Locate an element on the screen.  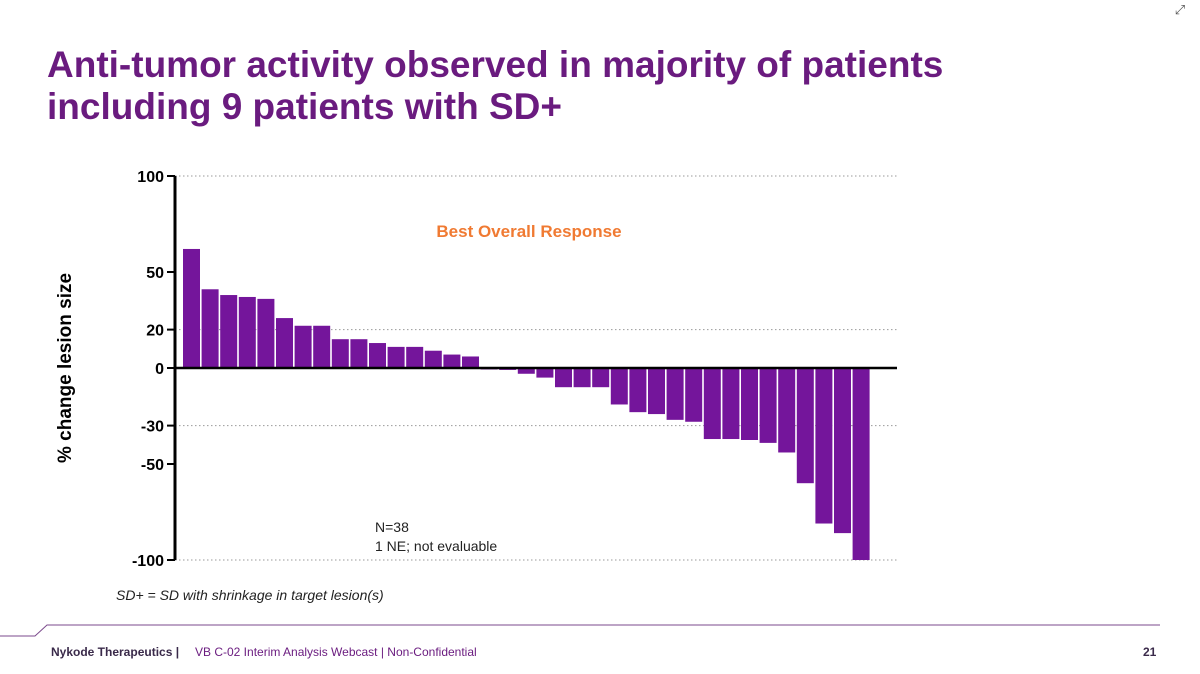
y-tick-label: 50 is located at coordinates (155, 273).